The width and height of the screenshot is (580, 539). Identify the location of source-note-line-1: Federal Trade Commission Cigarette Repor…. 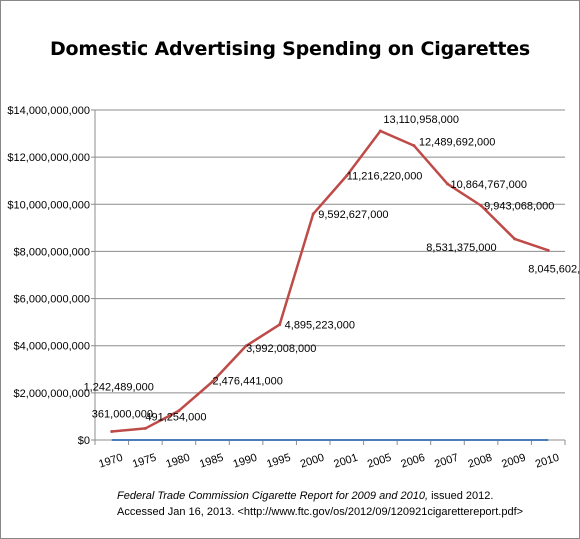
(320, 496).